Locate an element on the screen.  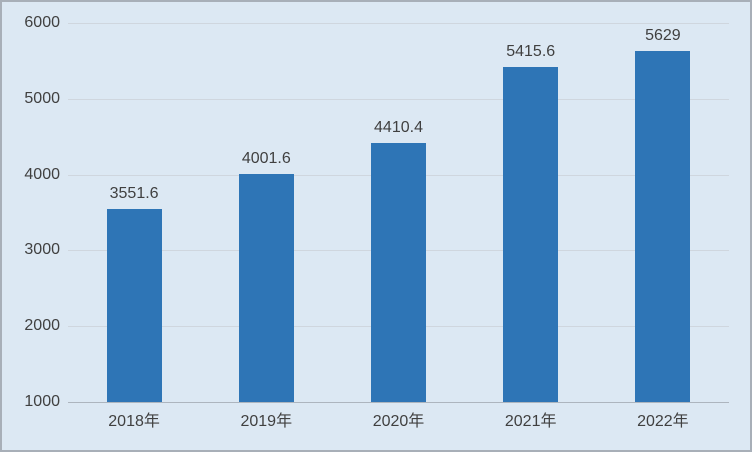
x-axis-tick-label: 2019年 is located at coordinates (266, 421).